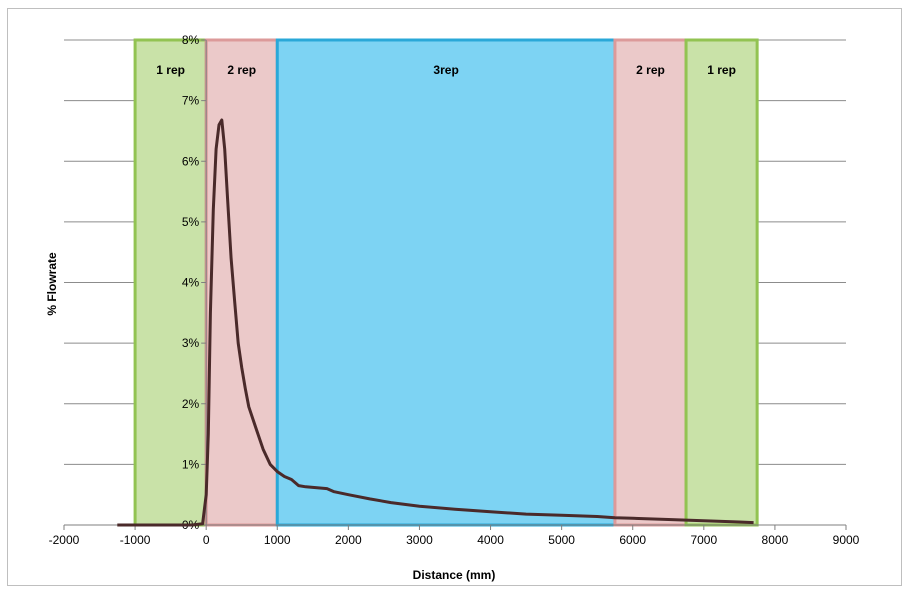 Image resolution: width=904 pixels, height=590 pixels. I want to click on x-tick-label-1: -1000, so click(135, 540).